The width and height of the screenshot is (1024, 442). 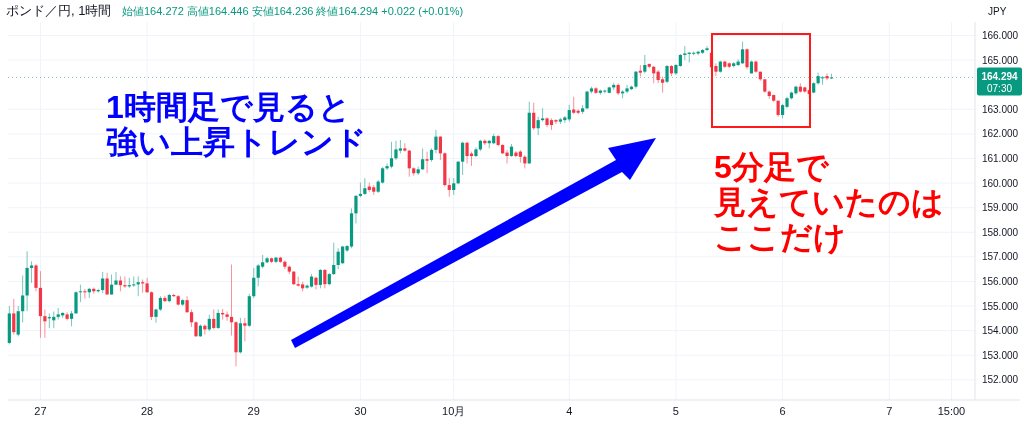 What do you see at coordinates (1000, 183) in the screenshot?
I see `y-tick-label: 160.000` at bounding box center [1000, 183].